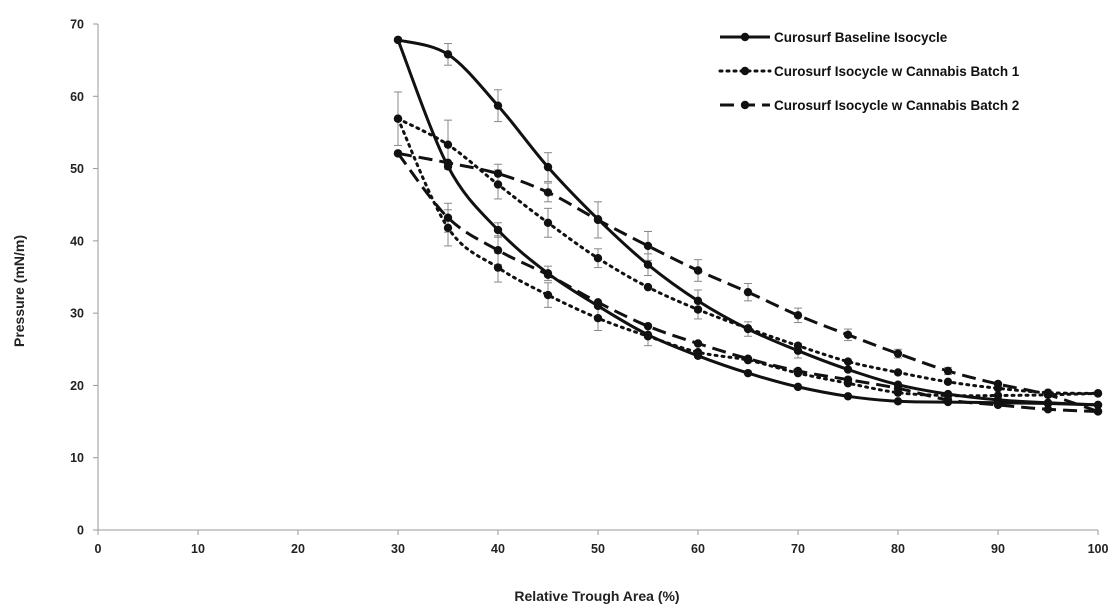 The height and width of the screenshot is (613, 1113). What do you see at coordinates (298, 549) in the screenshot?
I see `x-tick-label: 20` at bounding box center [298, 549].